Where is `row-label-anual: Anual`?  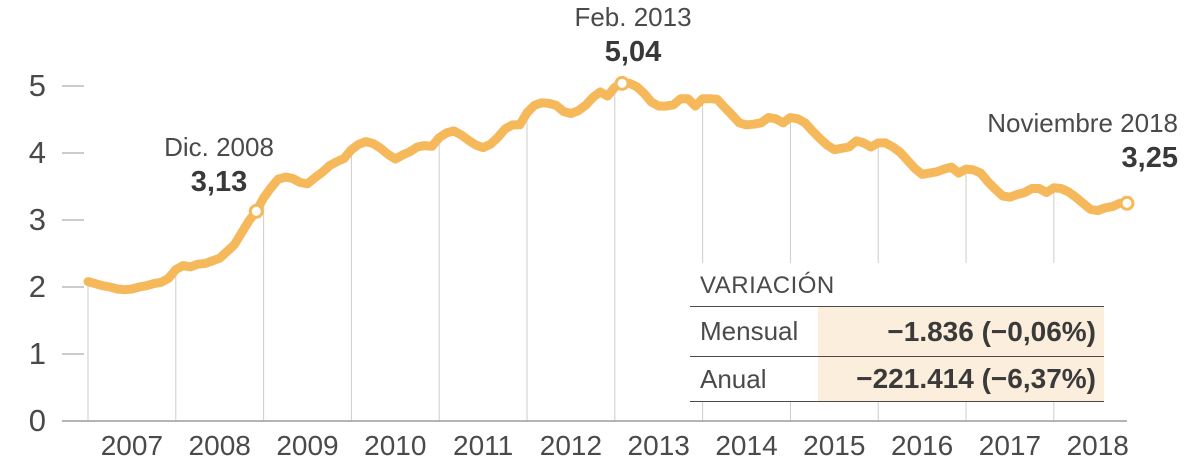 row-label-anual: Anual is located at coordinates (733, 378).